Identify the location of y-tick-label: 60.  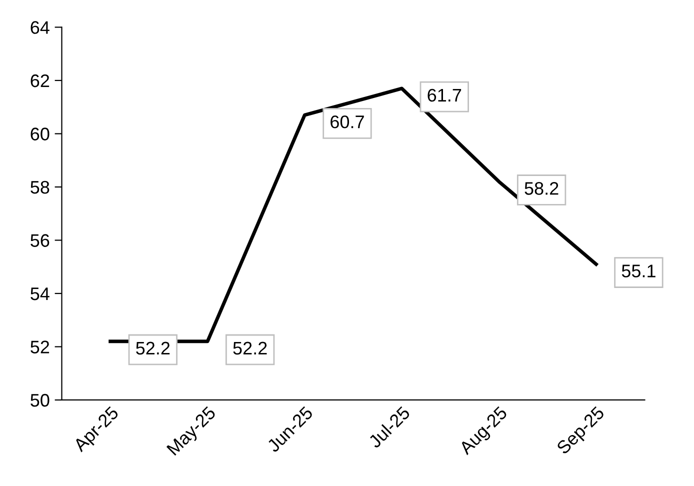
(40, 134).